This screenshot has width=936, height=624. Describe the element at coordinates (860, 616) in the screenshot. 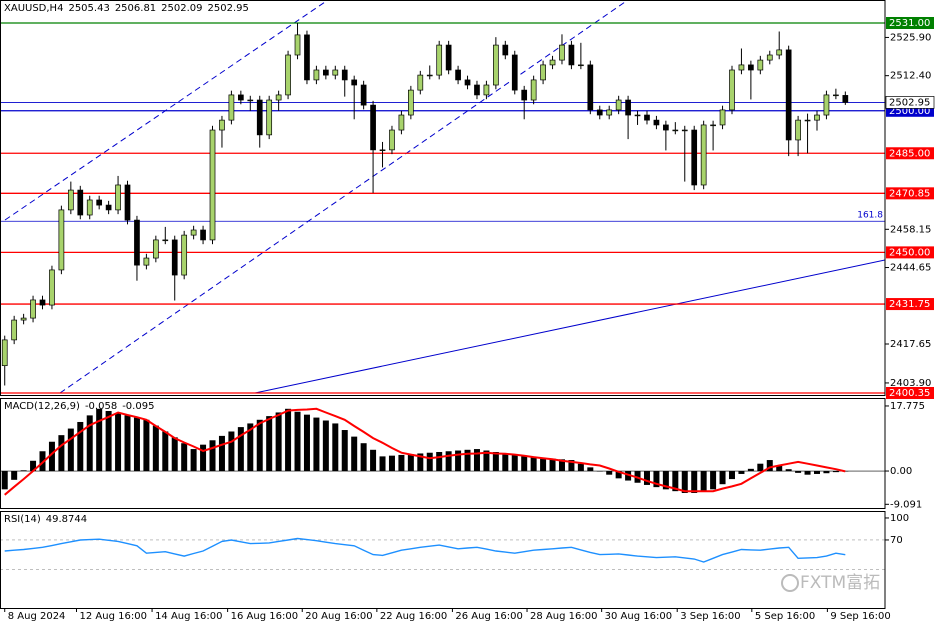

I see `x-tick-label: 9 Sep 16:00` at that location.